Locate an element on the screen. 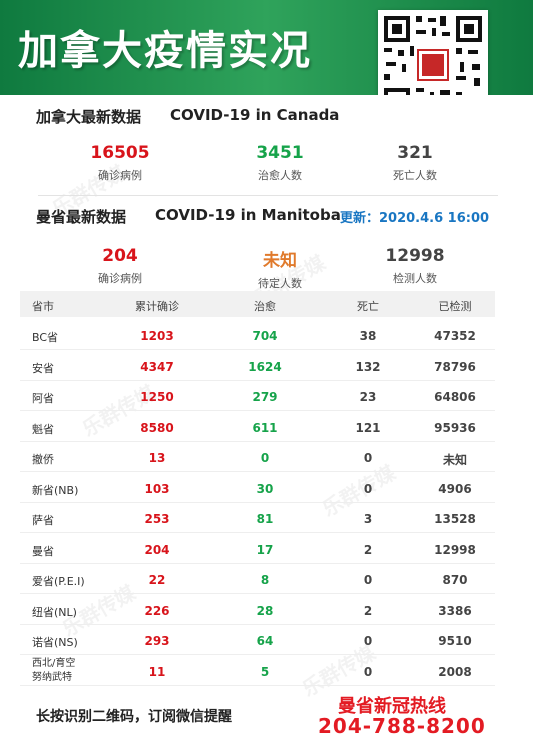 This screenshot has height=750, width=533. cell-province: 纽省(NL) is located at coordinates (54, 612).